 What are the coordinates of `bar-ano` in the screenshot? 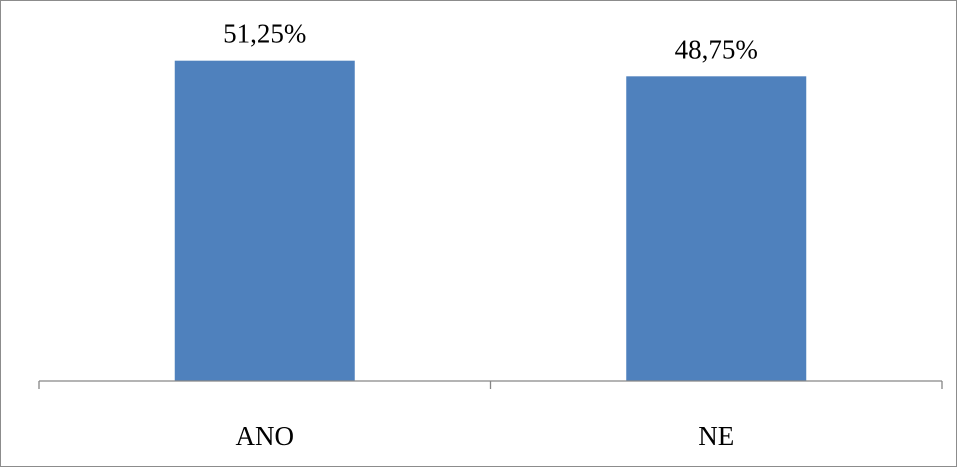 It's located at (264, 220).